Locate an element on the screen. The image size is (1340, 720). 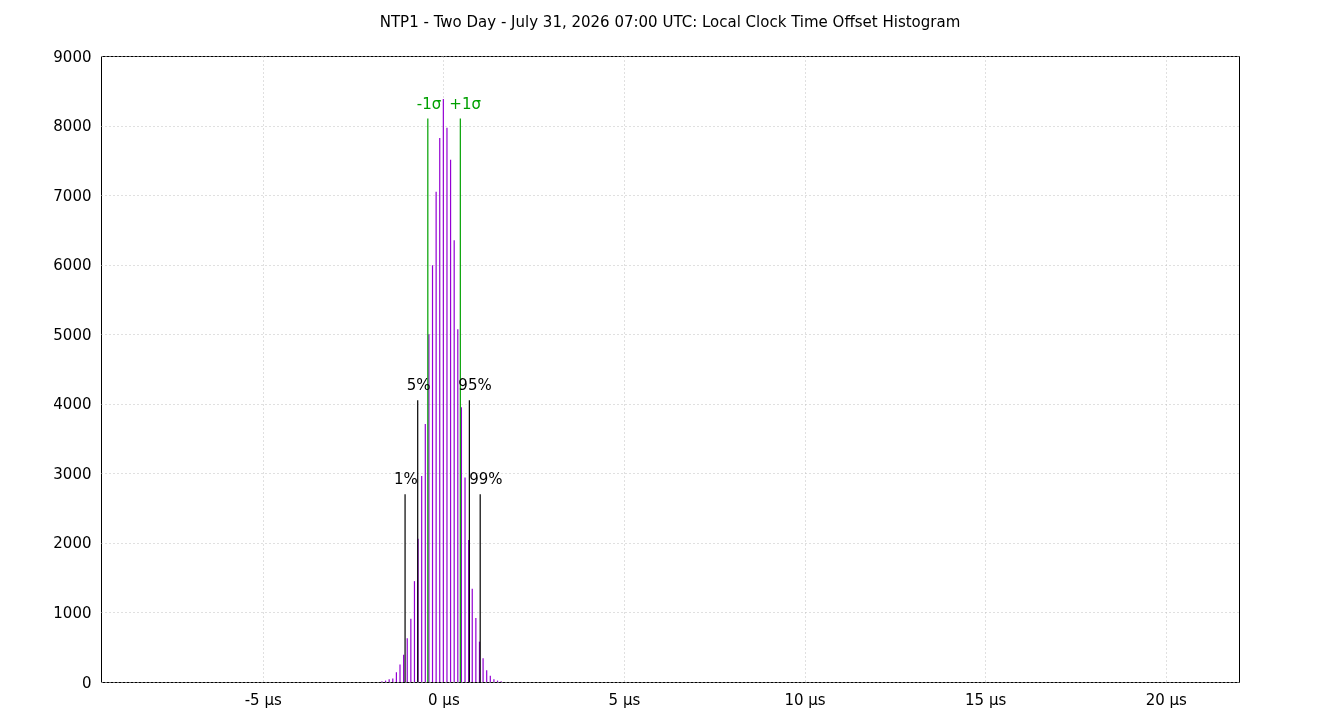
x-tick-label: 10 µs is located at coordinates (805, 699).